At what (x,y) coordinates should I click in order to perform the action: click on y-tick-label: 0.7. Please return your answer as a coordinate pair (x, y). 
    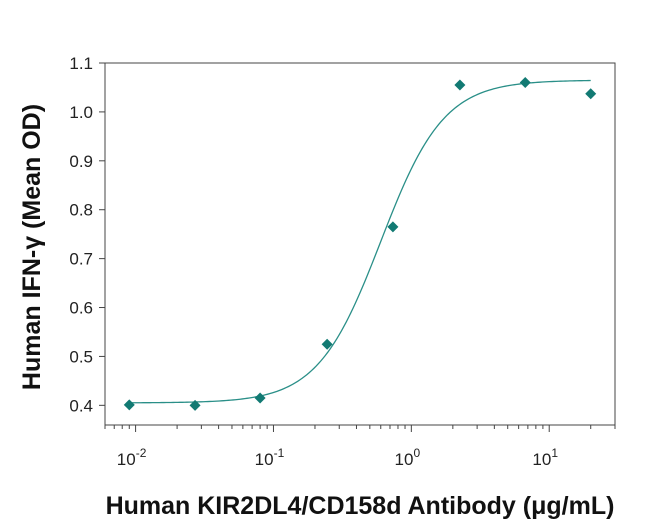
    Looking at the image, I should click on (81, 259).